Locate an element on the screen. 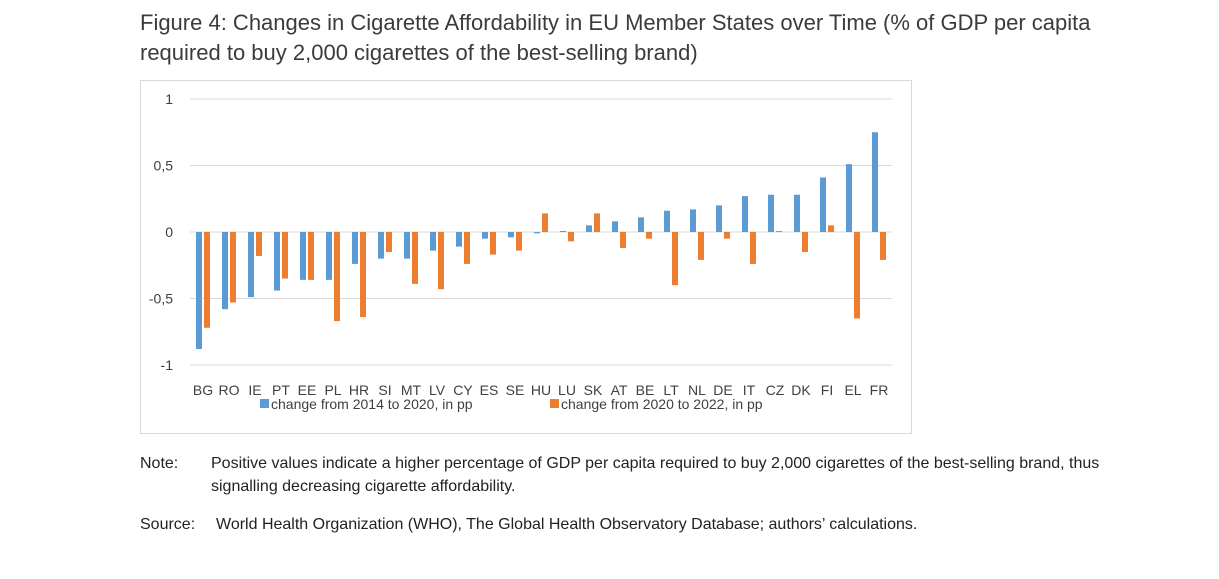 The width and height of the screenshot is (1219, 579). x-tick-label: PL is located at coordinates (332, 390).